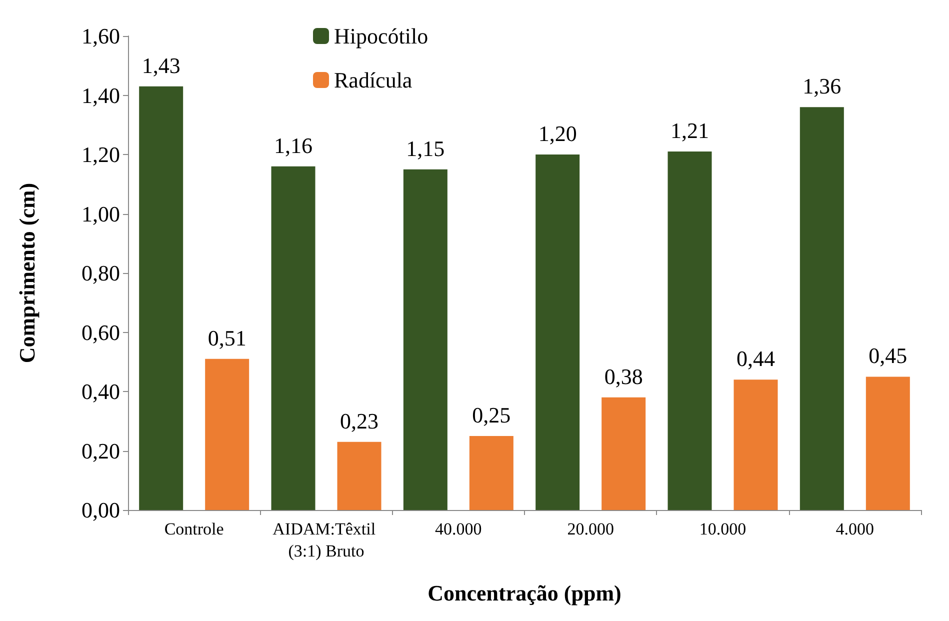  I want to click on data-label: 0,23, so click(359, 421).